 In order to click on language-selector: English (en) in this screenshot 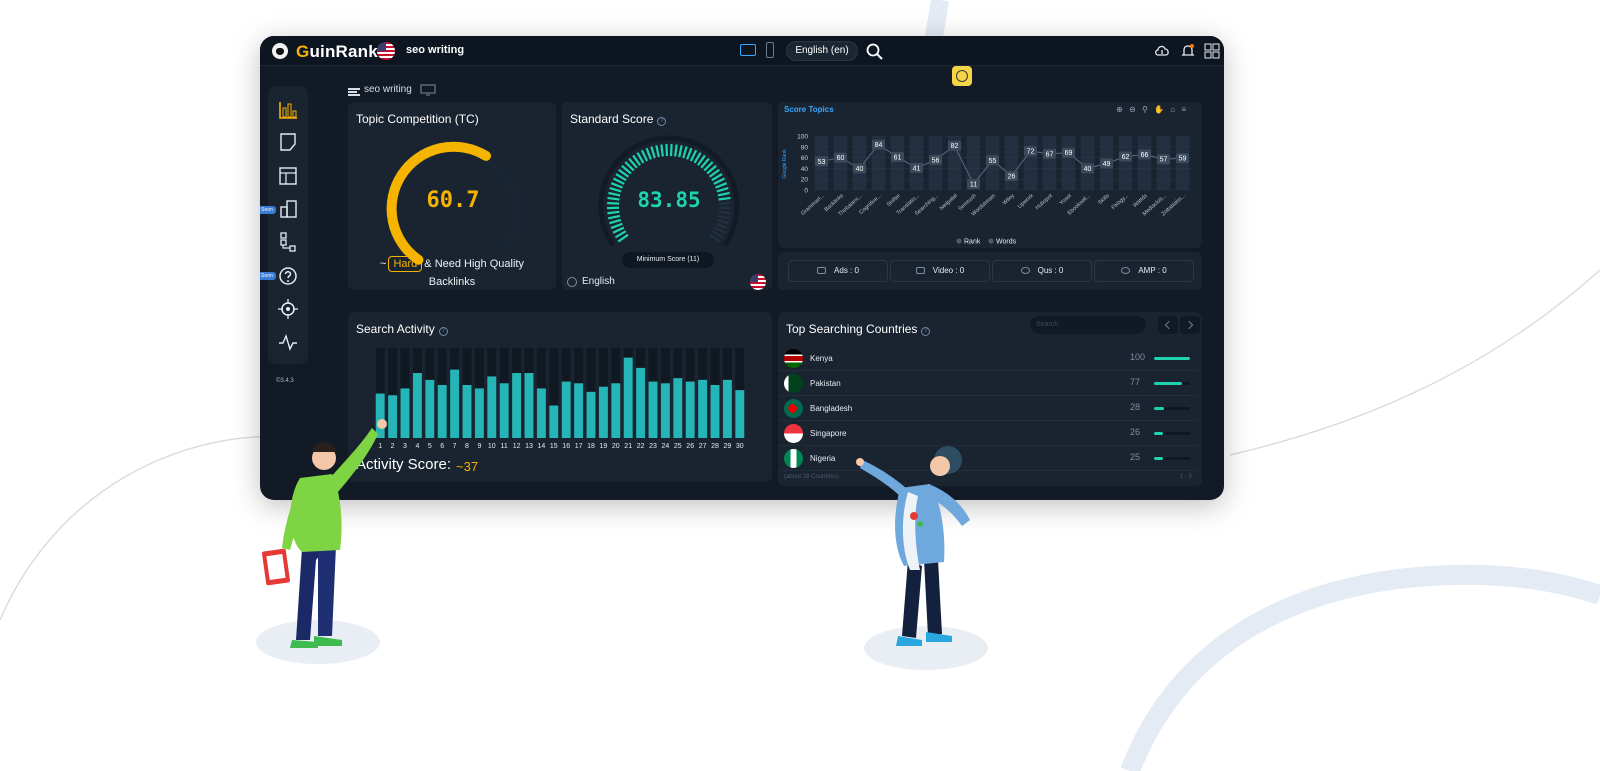, I will do `click(822, 51)`.